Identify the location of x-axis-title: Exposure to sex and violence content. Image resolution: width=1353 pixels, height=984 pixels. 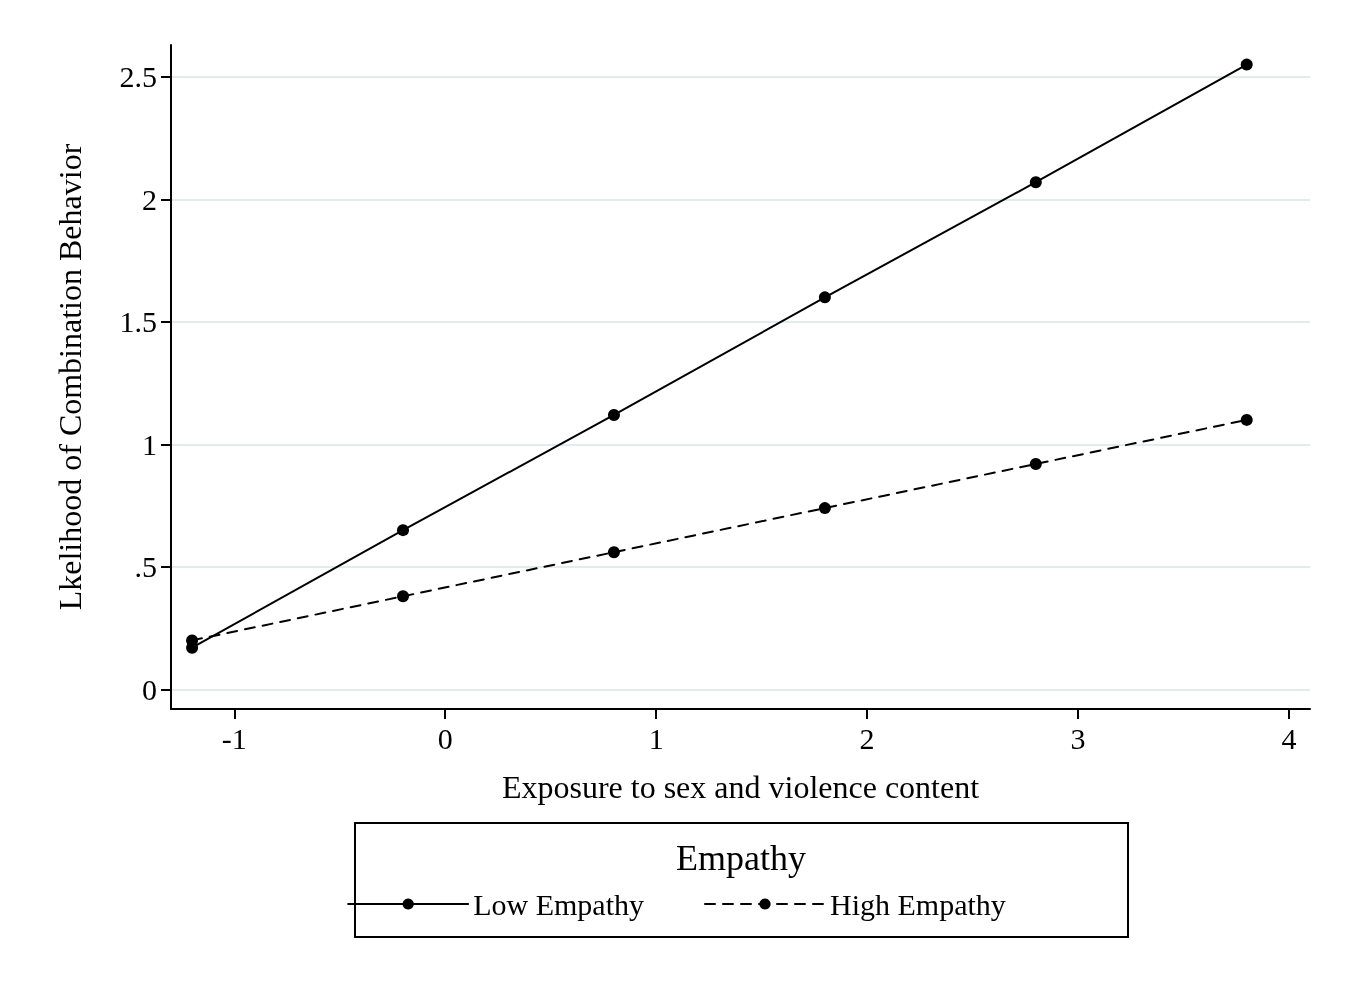
(740, 787).